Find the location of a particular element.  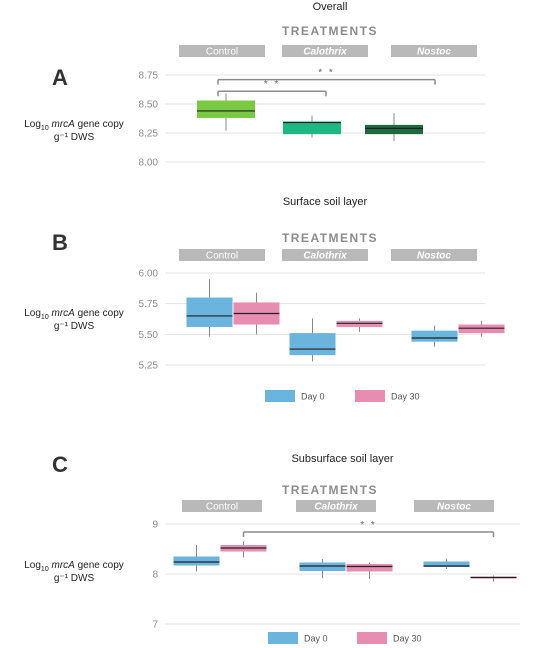

y-tick-label: 8.50 is located at coordinates (149, 105).